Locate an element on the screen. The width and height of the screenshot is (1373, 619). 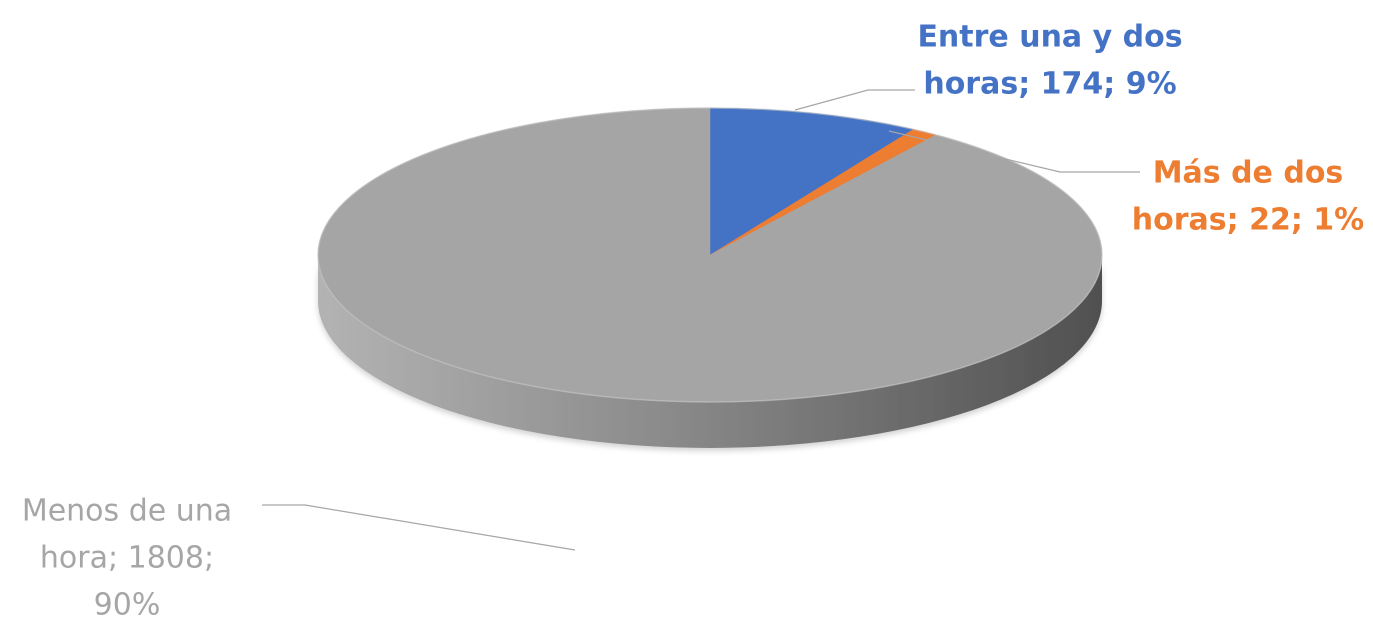
data-label-2-line-1: hora; 1808; is located at coordinates (127, 558).